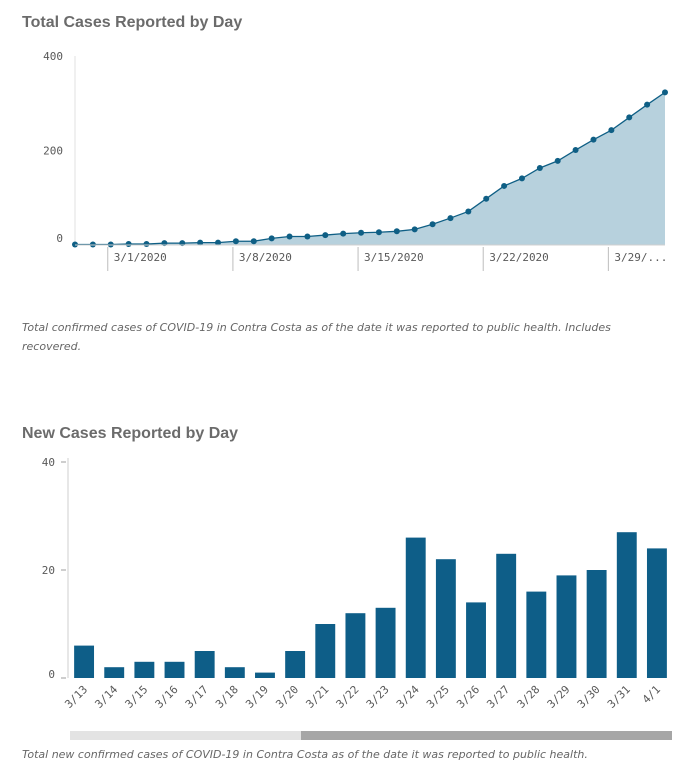 Image resolution: width=691 pixels, height=782 pixels. Describe the element at coordinates (265, 257) in the screenshot. I see `x-tick-label: 3/8/2020` at that location.